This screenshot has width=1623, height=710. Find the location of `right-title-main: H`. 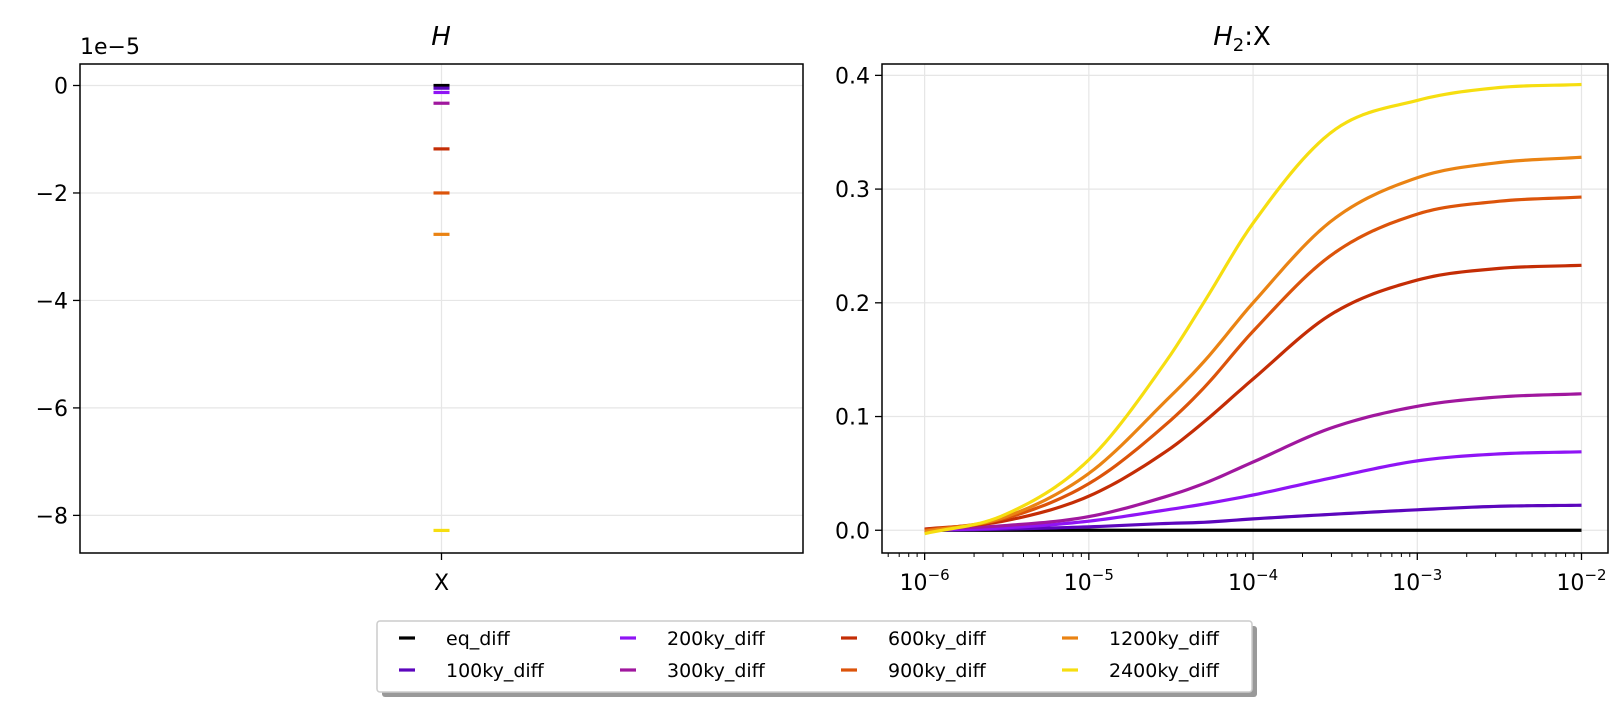

right-title-main: H is located at coordinates (1223, 37).